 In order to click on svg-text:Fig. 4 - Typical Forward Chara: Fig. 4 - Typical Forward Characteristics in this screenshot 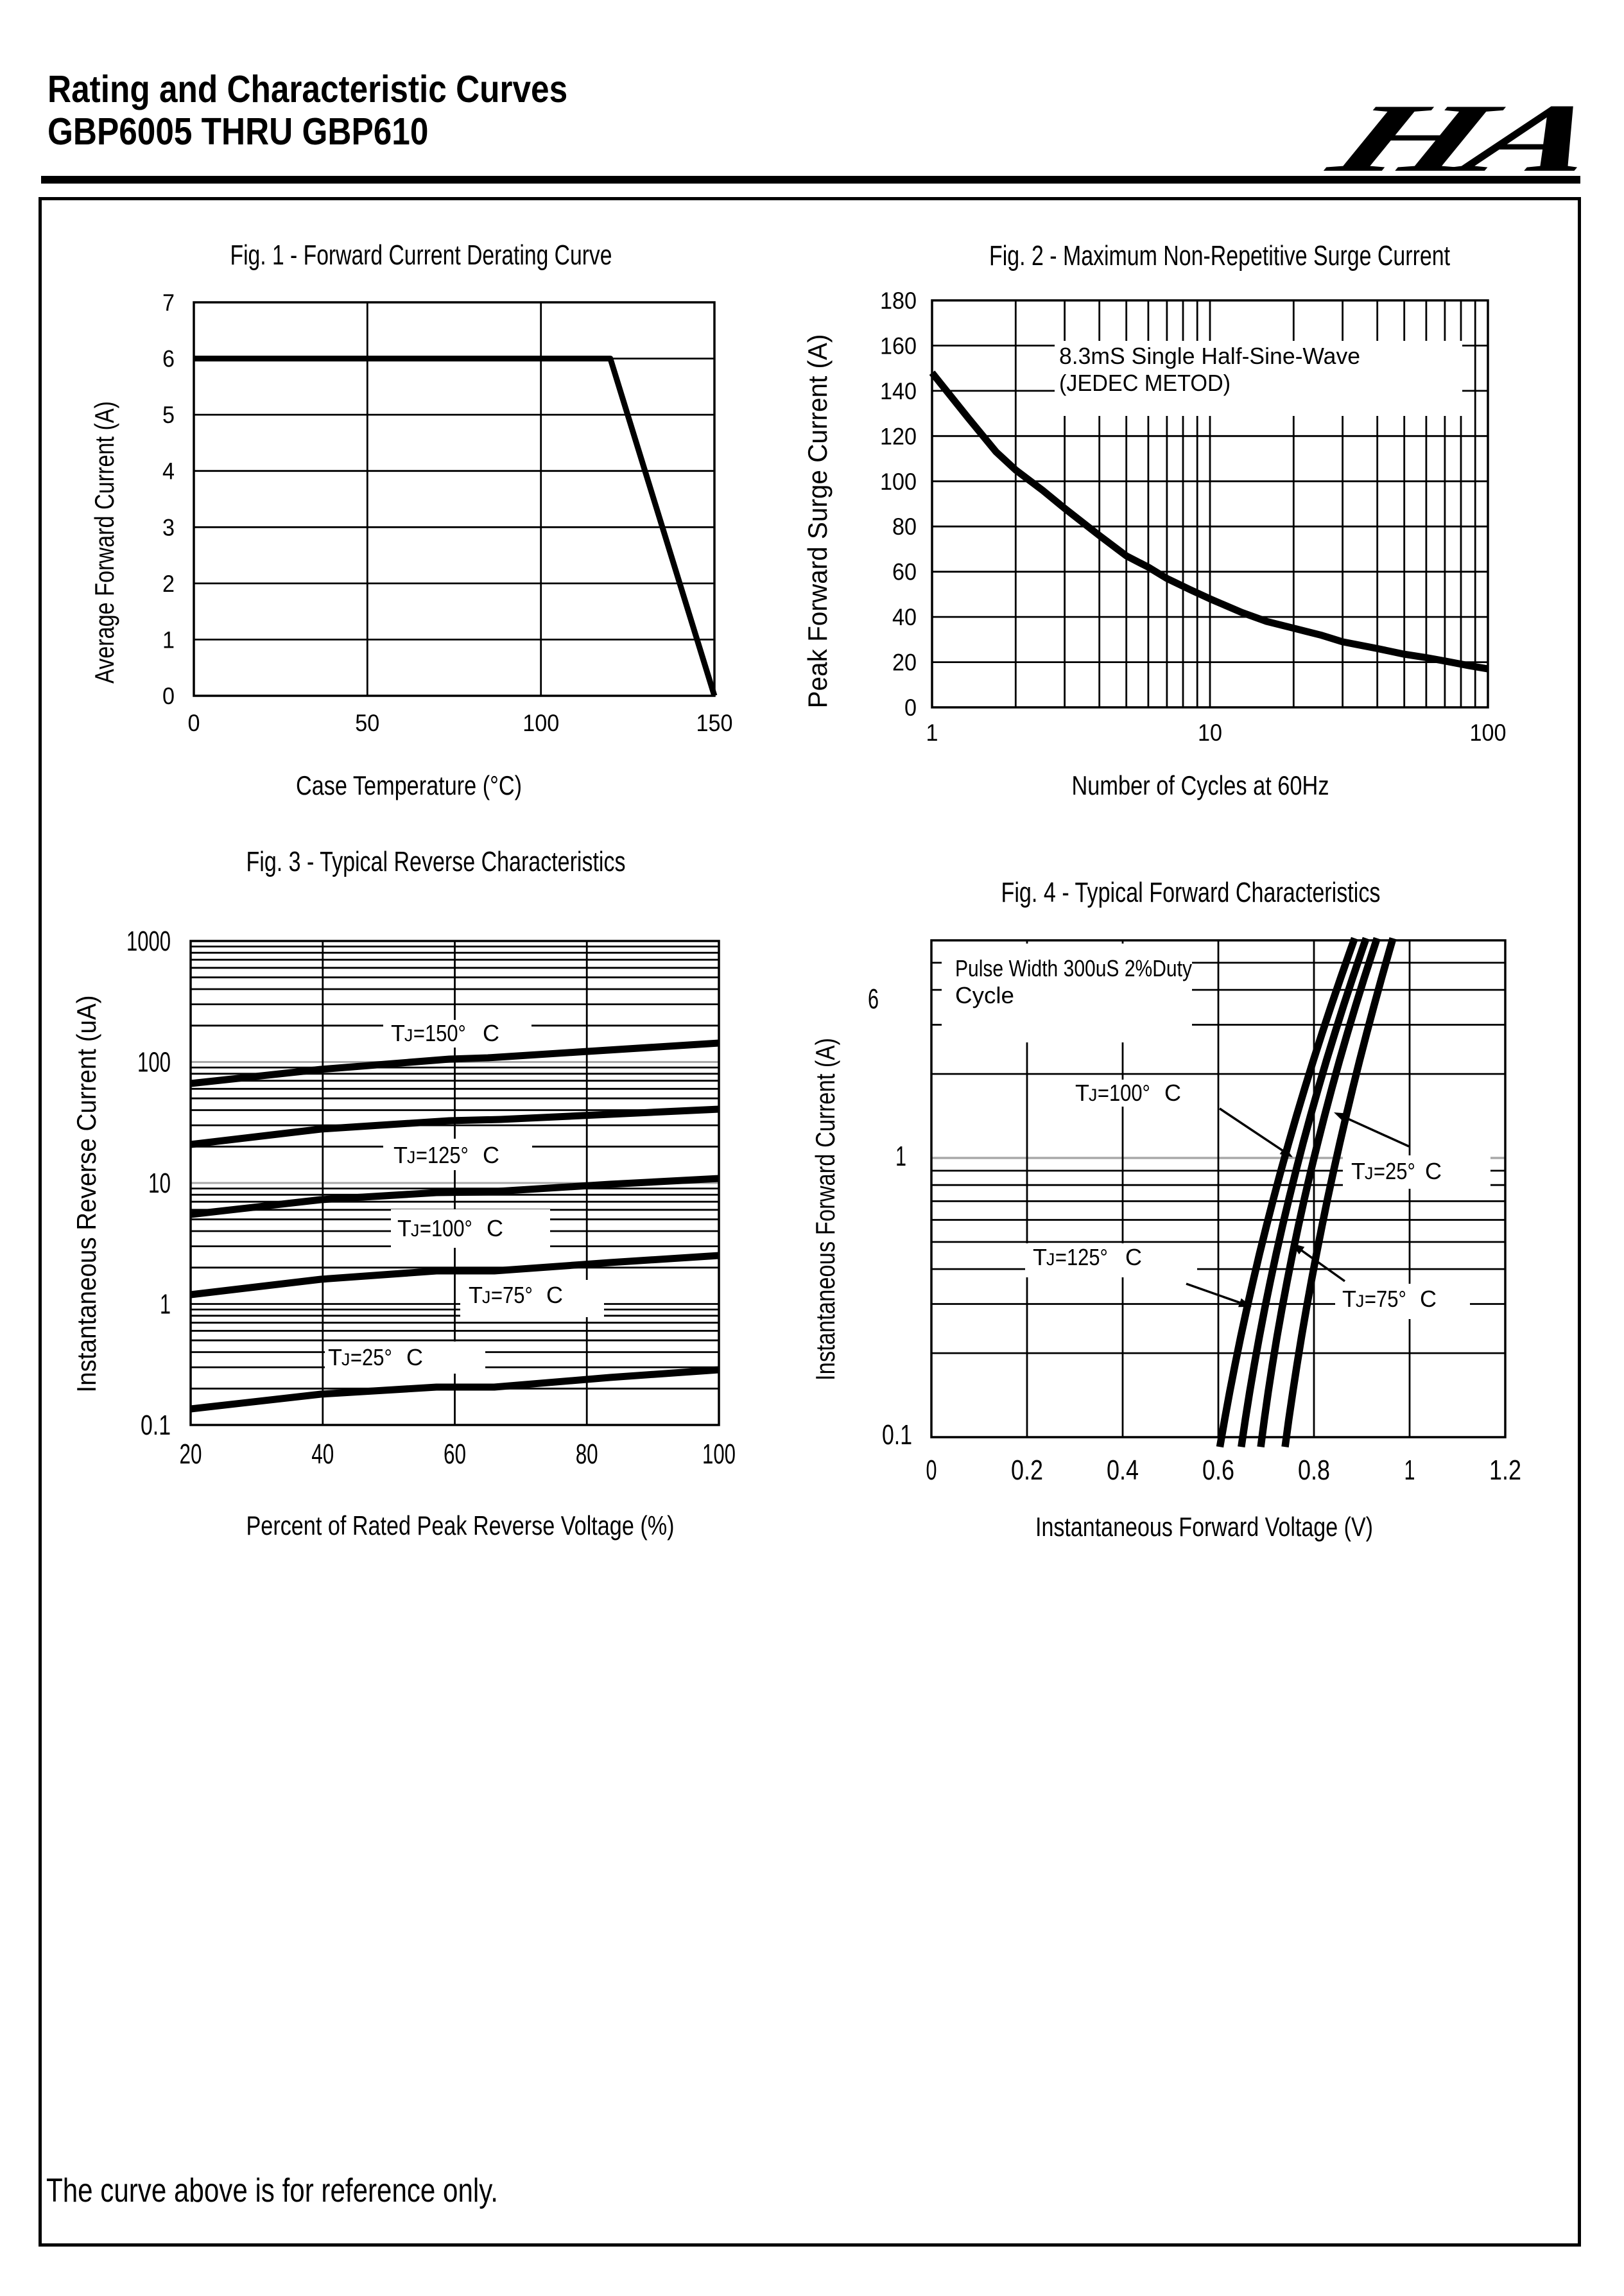, I will do `click(1191, 892)`.